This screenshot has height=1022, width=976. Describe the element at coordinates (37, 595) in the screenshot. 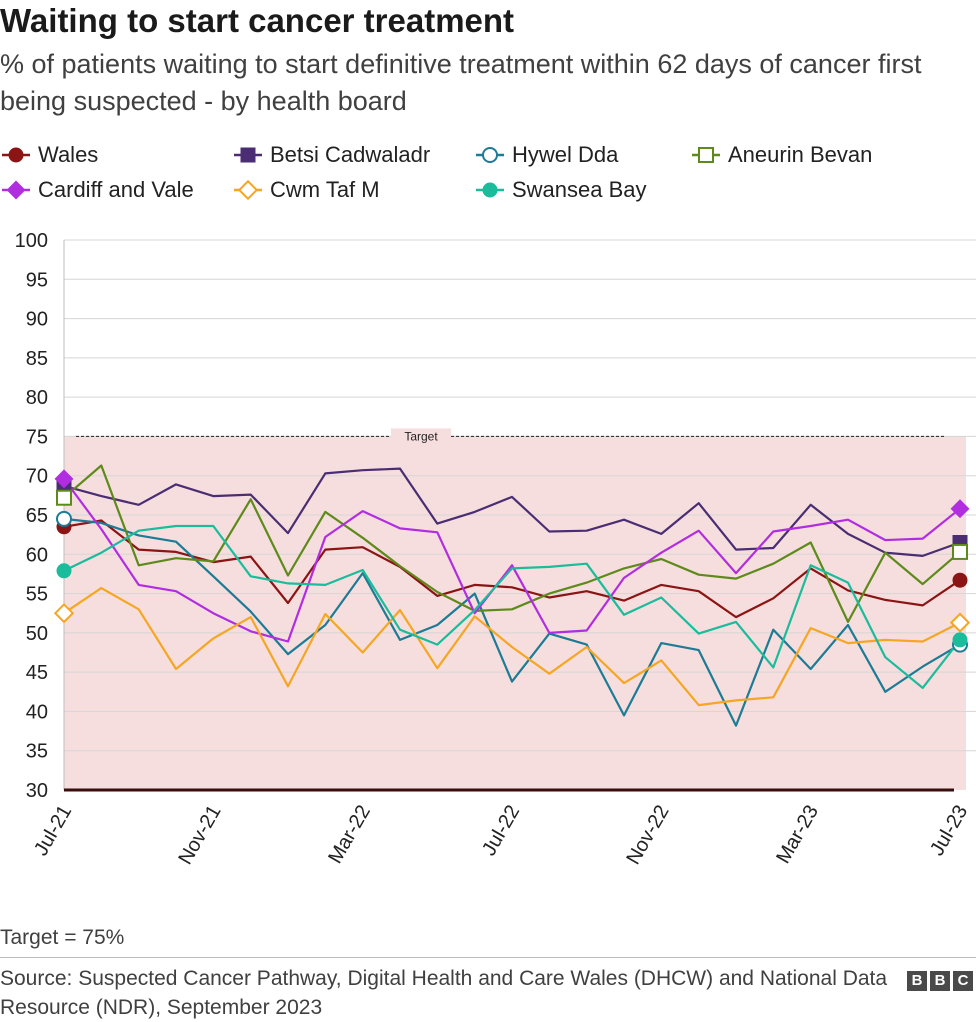

I see `y-tick-label: 55` at that location.